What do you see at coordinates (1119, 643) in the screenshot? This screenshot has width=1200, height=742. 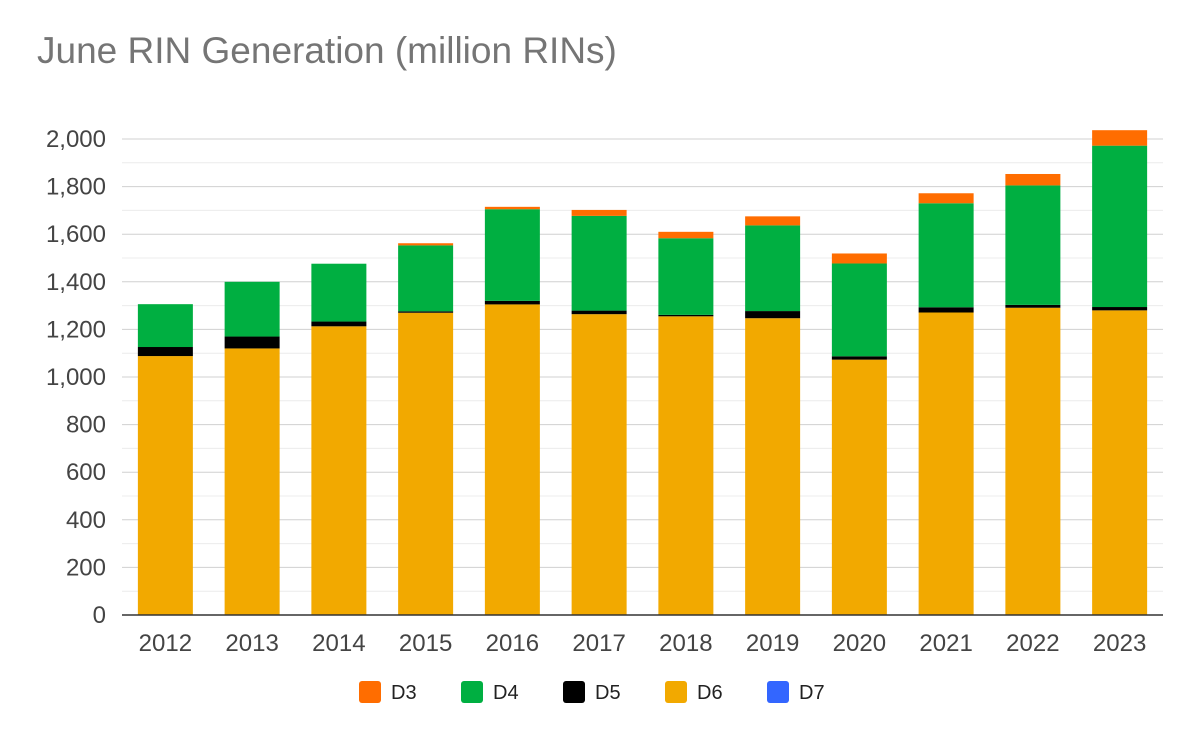 I see `x-tick-label: 2023` at bounding box center [1119, 643].